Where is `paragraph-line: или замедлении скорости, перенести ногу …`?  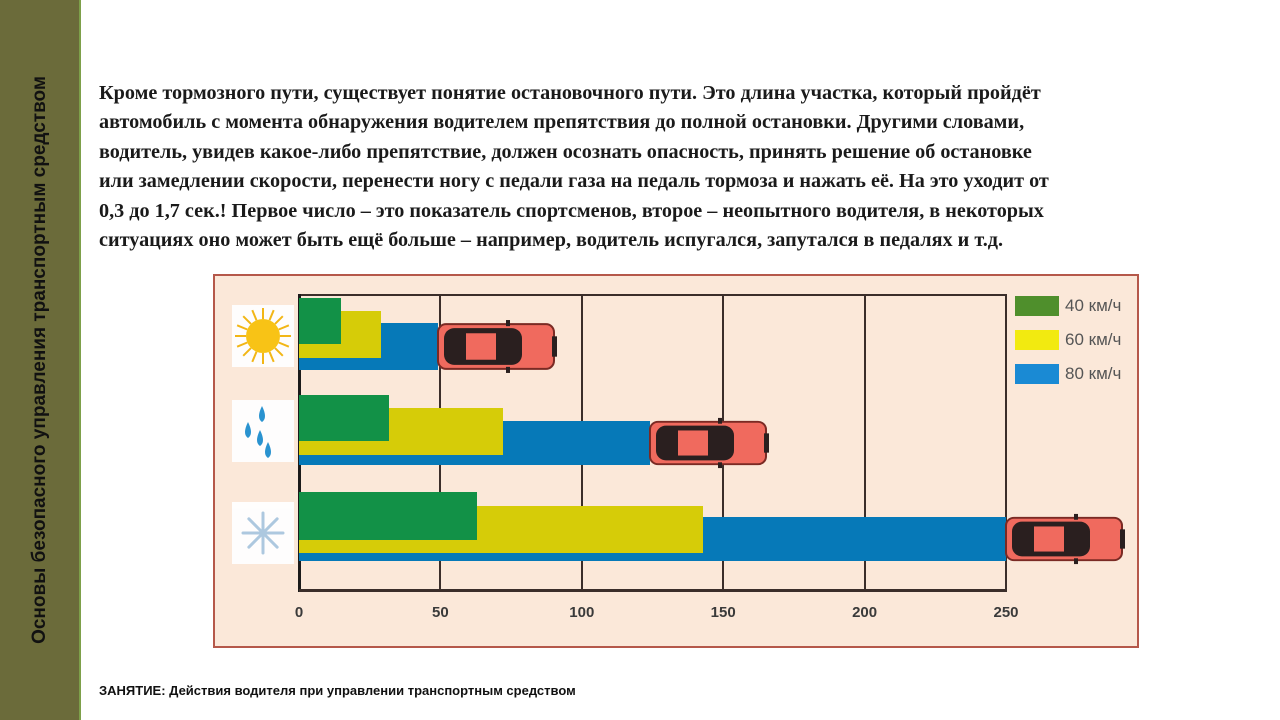
paragraph-line: или замедлении скорости, перенести ногу … is located at coordinates (574, 181).